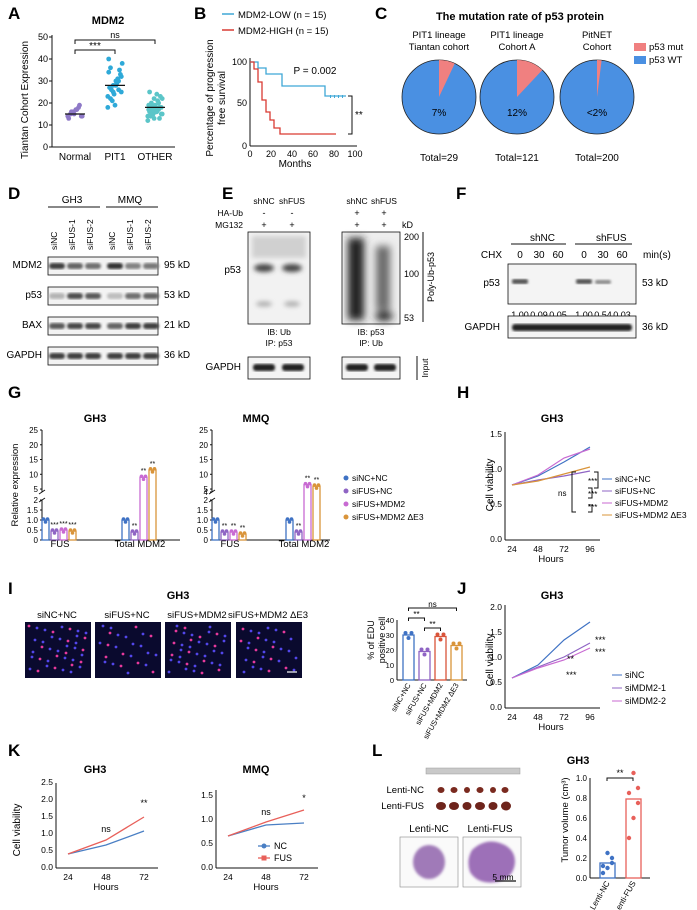  What do you see at coordinates (177, 325) in the screenshot?
I see `svg-text: 21 kD` at bounding box center [177, 325].